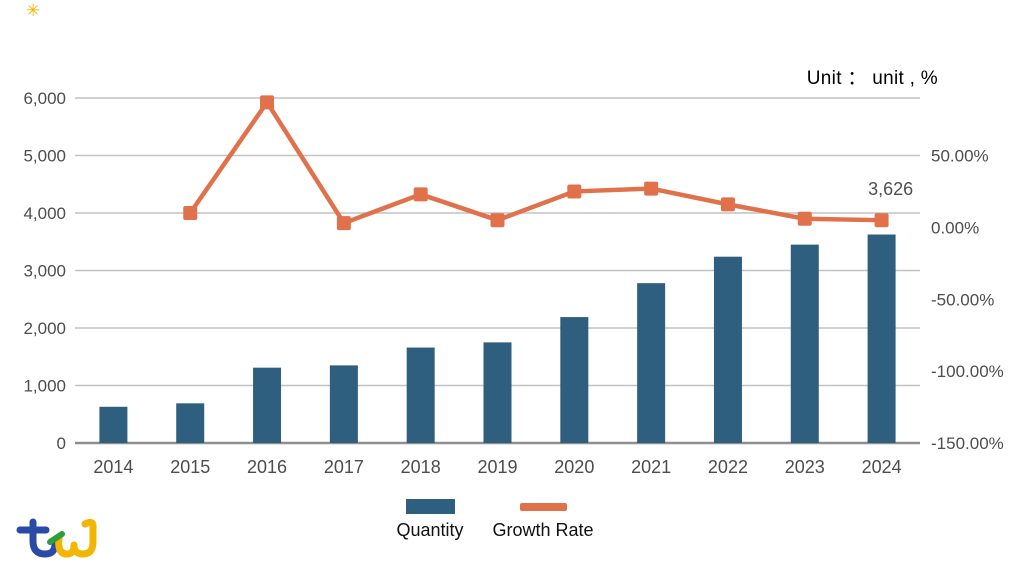 The height and width of the screenshot is (576, 1024). Describe the element at coordinates (44, 98) in the screenshot. I see `left-axis-tick-label: 6,000` at that location.